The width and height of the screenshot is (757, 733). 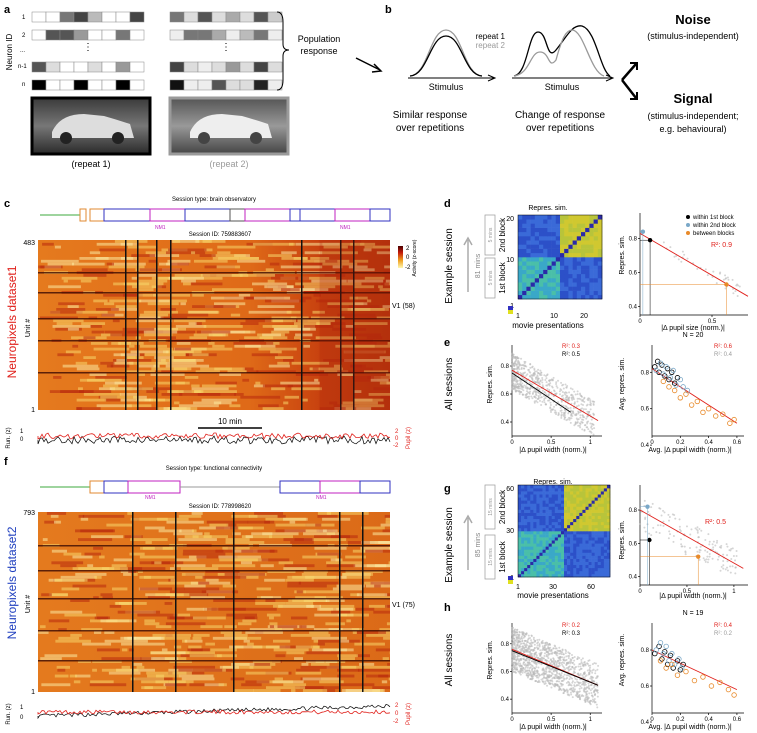 What do you see at coordinates (430, 128) in the screenshot?
I see `similar-response-line2: over repetitions` at bounding box center [430, 128].